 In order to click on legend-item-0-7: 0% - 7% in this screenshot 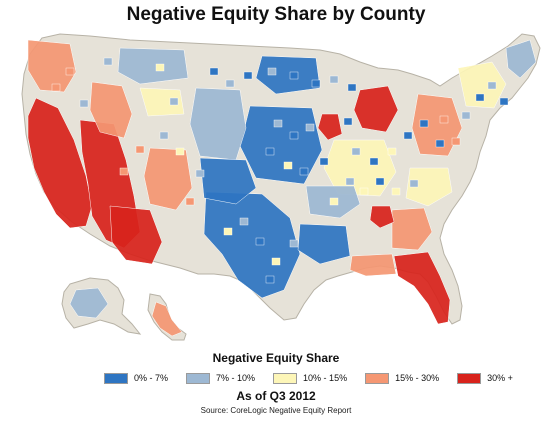, I will do `click(136, 378)`.